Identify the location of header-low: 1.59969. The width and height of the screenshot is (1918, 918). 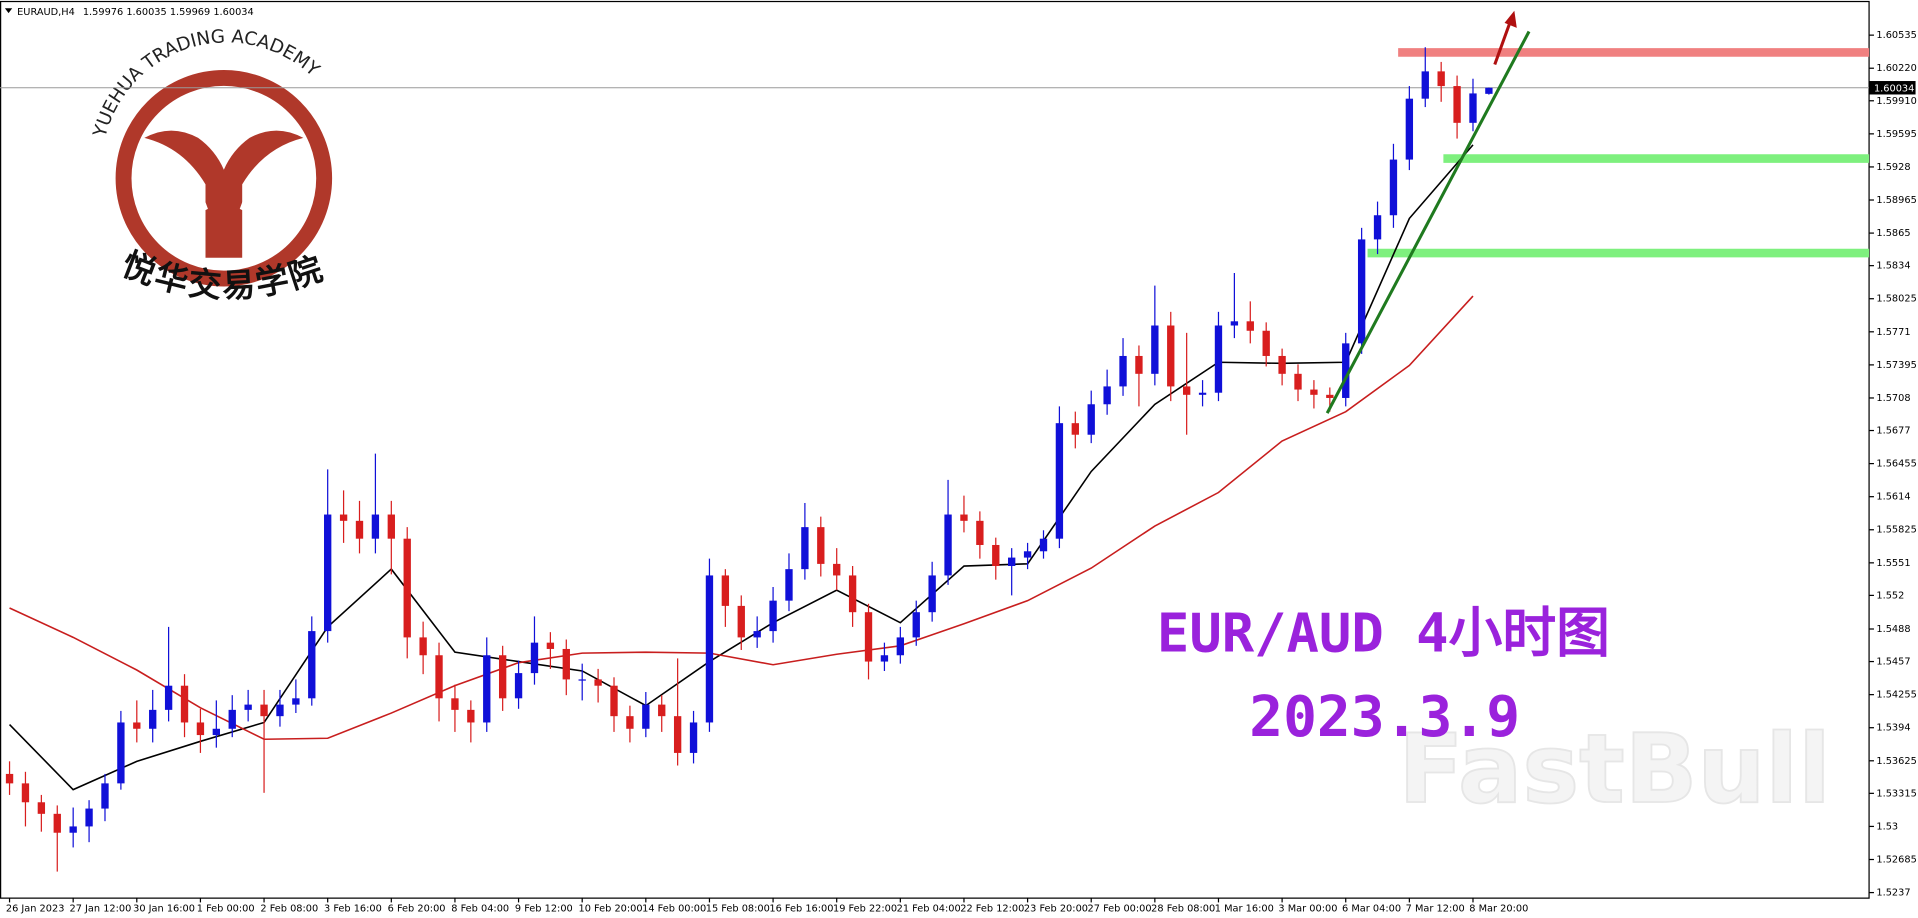
(190, 12).